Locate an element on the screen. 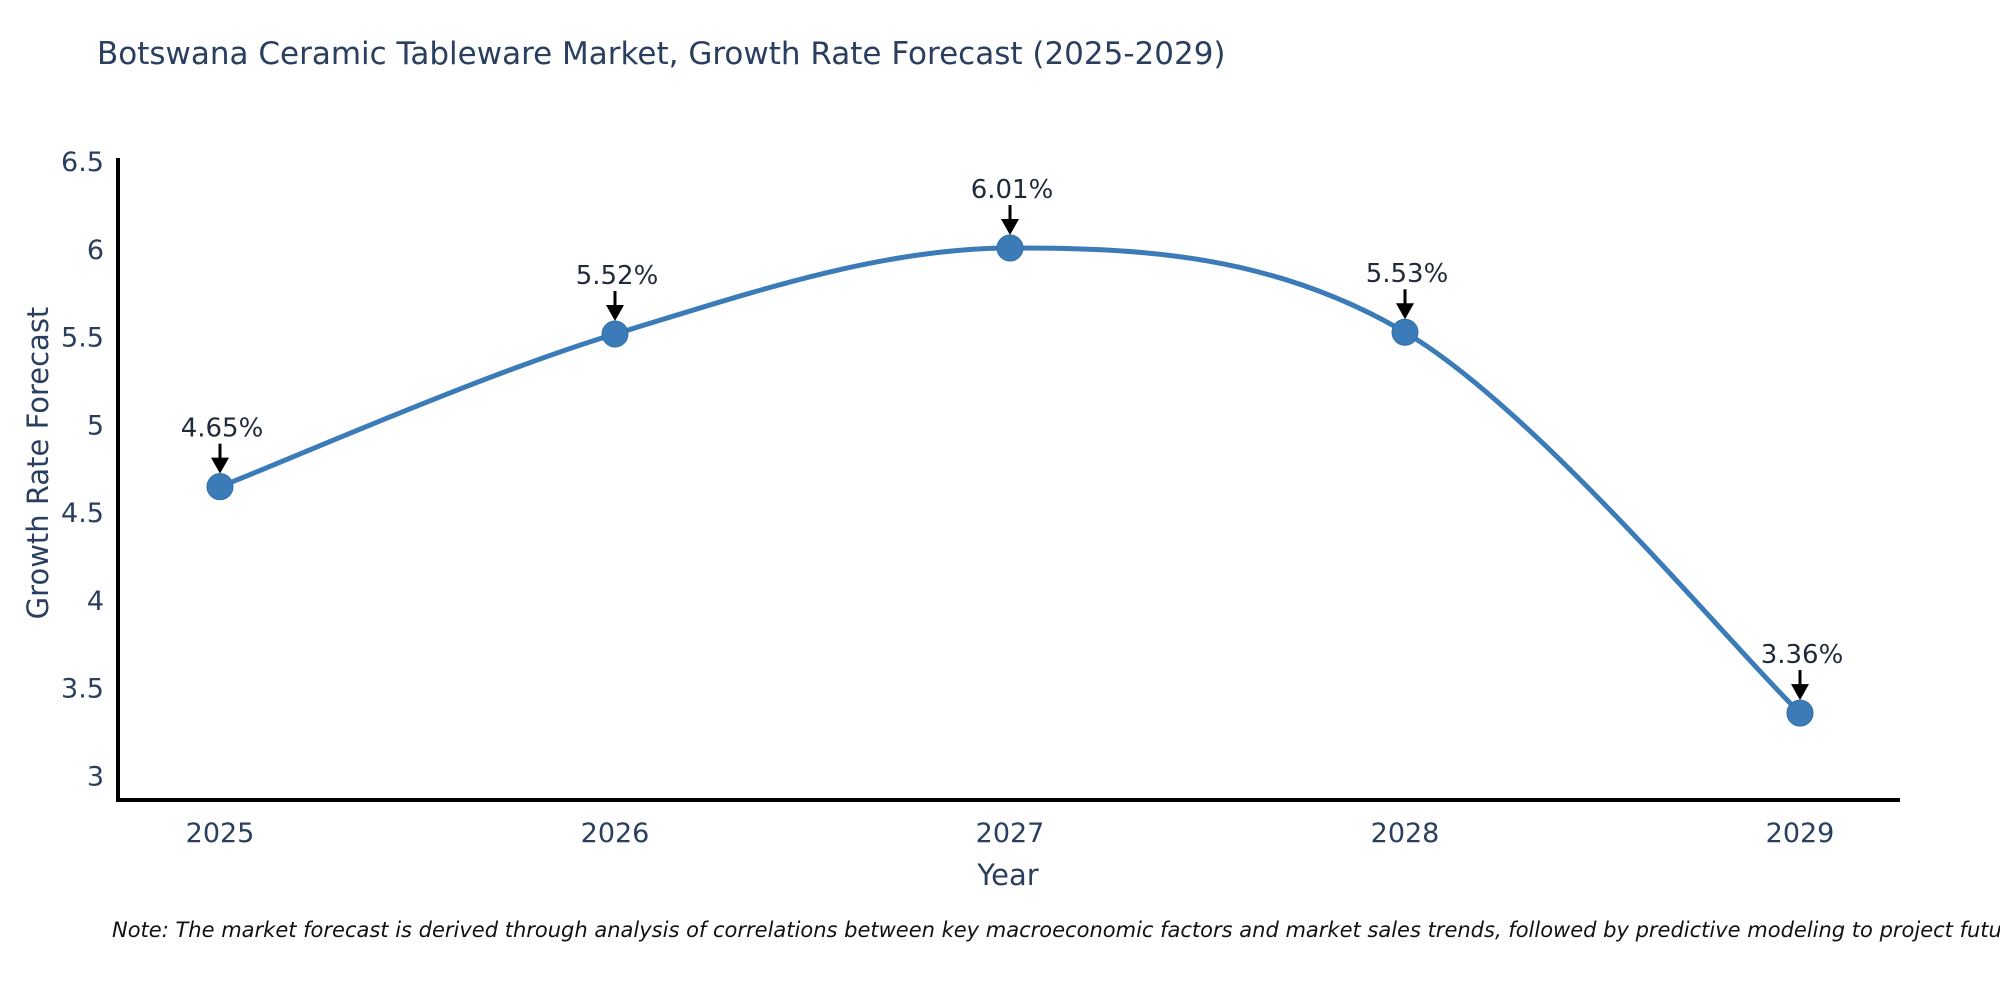  y-tick-label: 3 is located at coordinates (95, 776).